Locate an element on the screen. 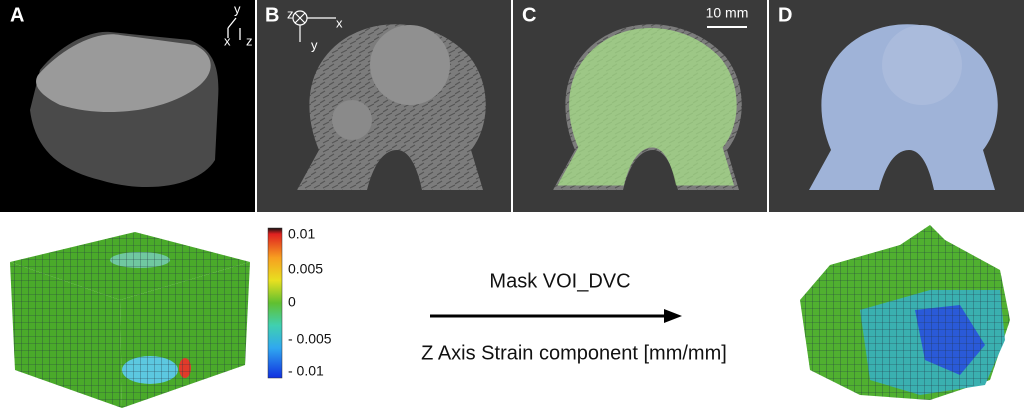  arrow-label: Mask VOI_DVC is located at coordinates (559, 281).